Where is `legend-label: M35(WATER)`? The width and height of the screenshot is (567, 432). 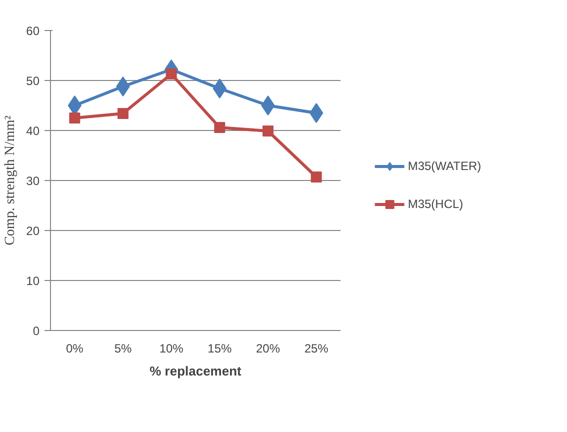 legend-label: M35(WATER) is located at coordinates (445, 165).